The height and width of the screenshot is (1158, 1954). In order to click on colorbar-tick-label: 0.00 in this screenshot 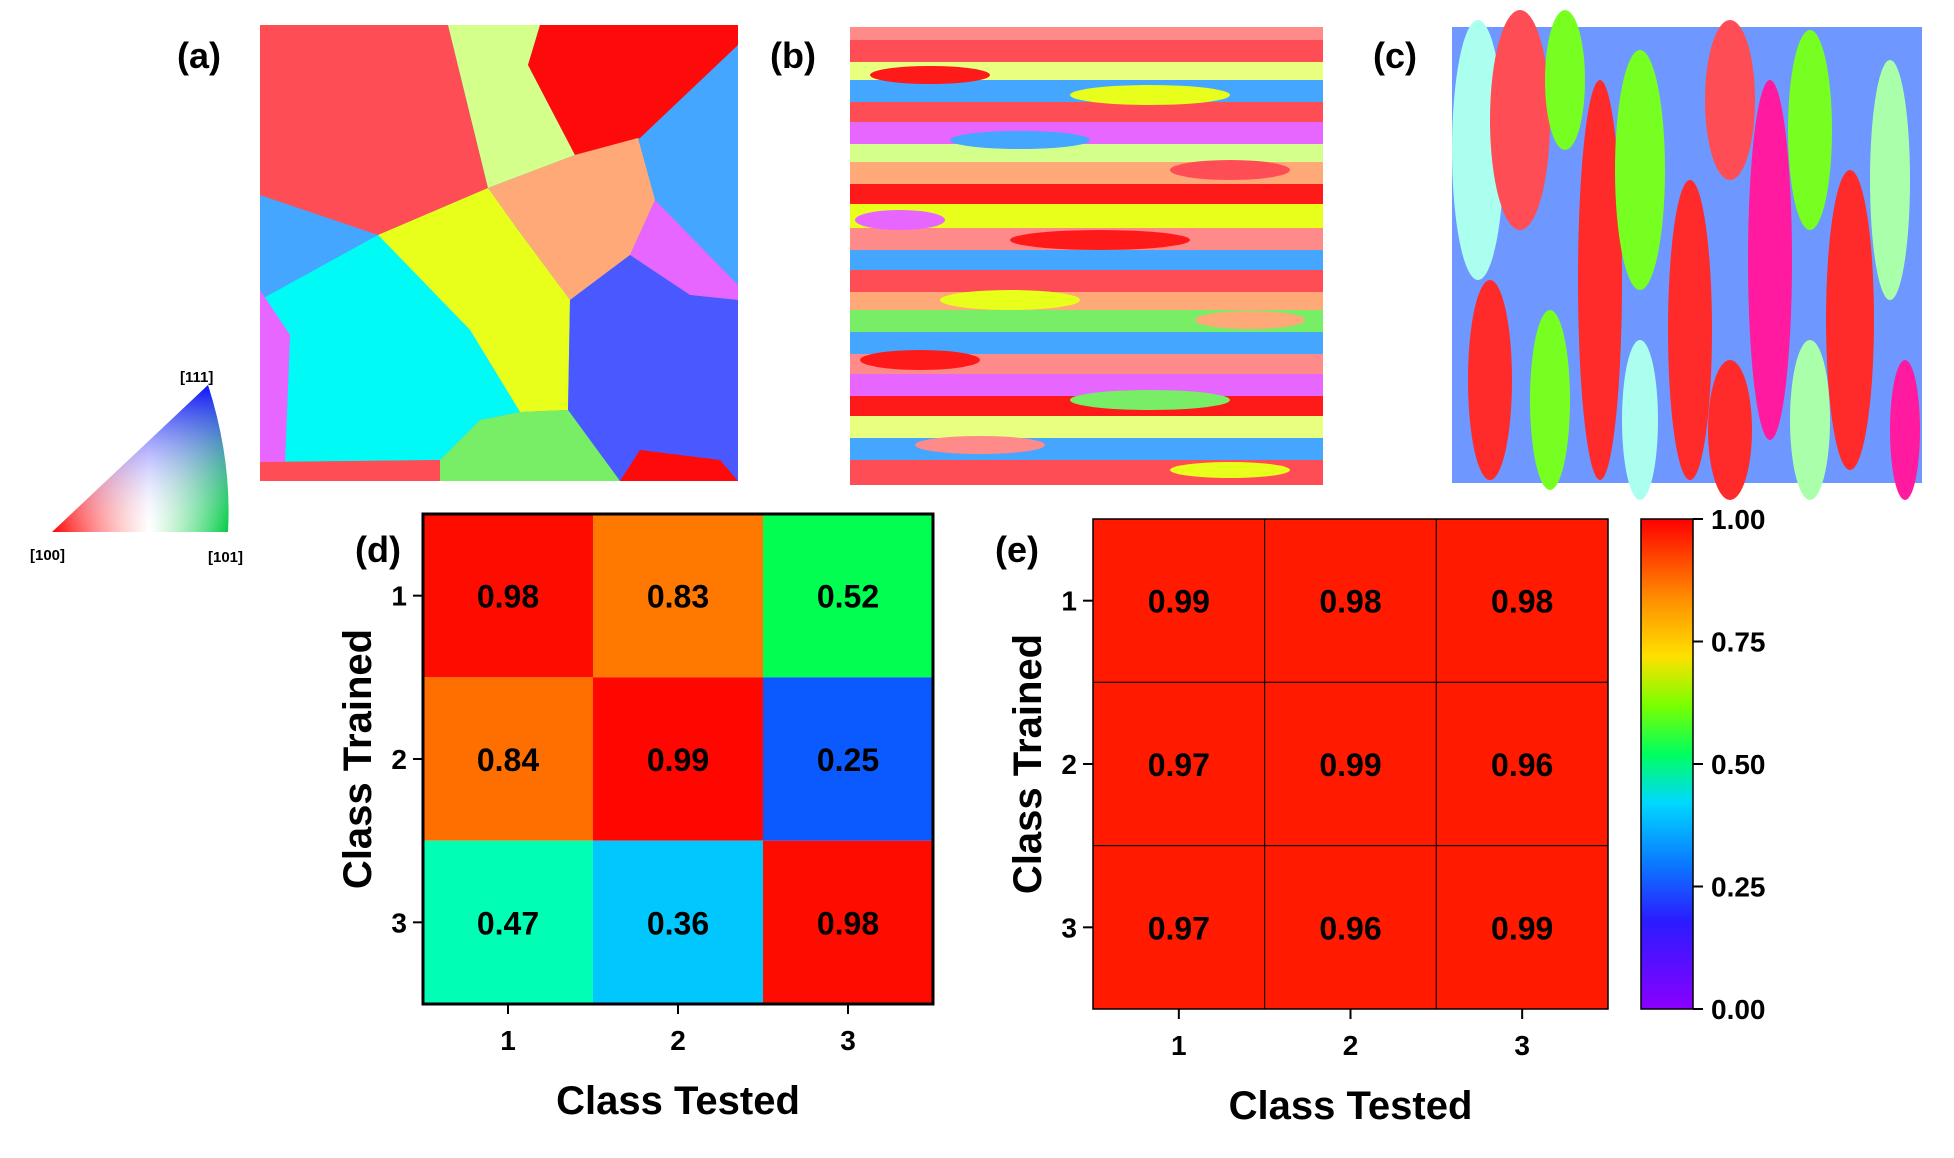, I will do `click(1738, 1009)`.